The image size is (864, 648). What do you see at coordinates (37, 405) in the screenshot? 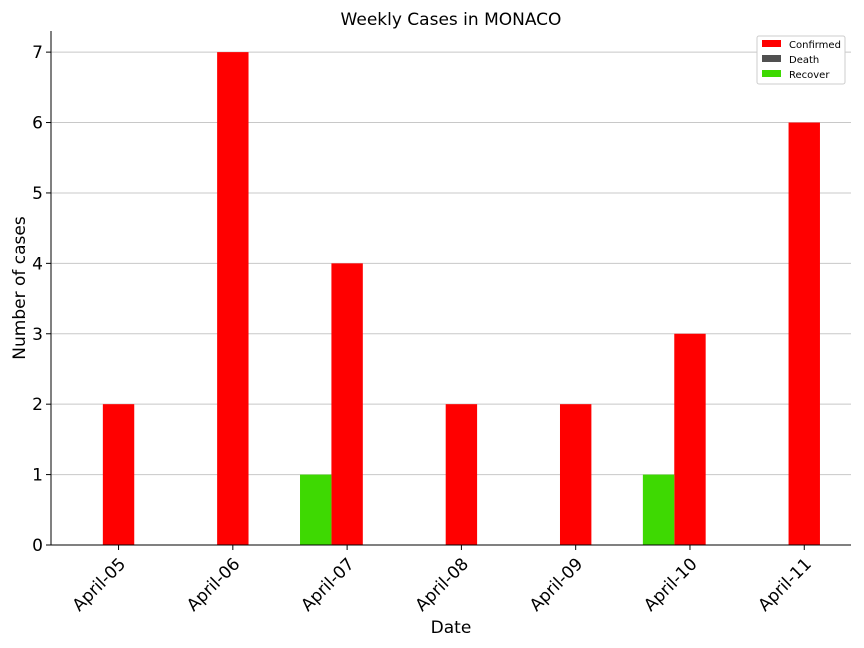
I see `y-tick-label: 2` at bounding box center [37, 405].